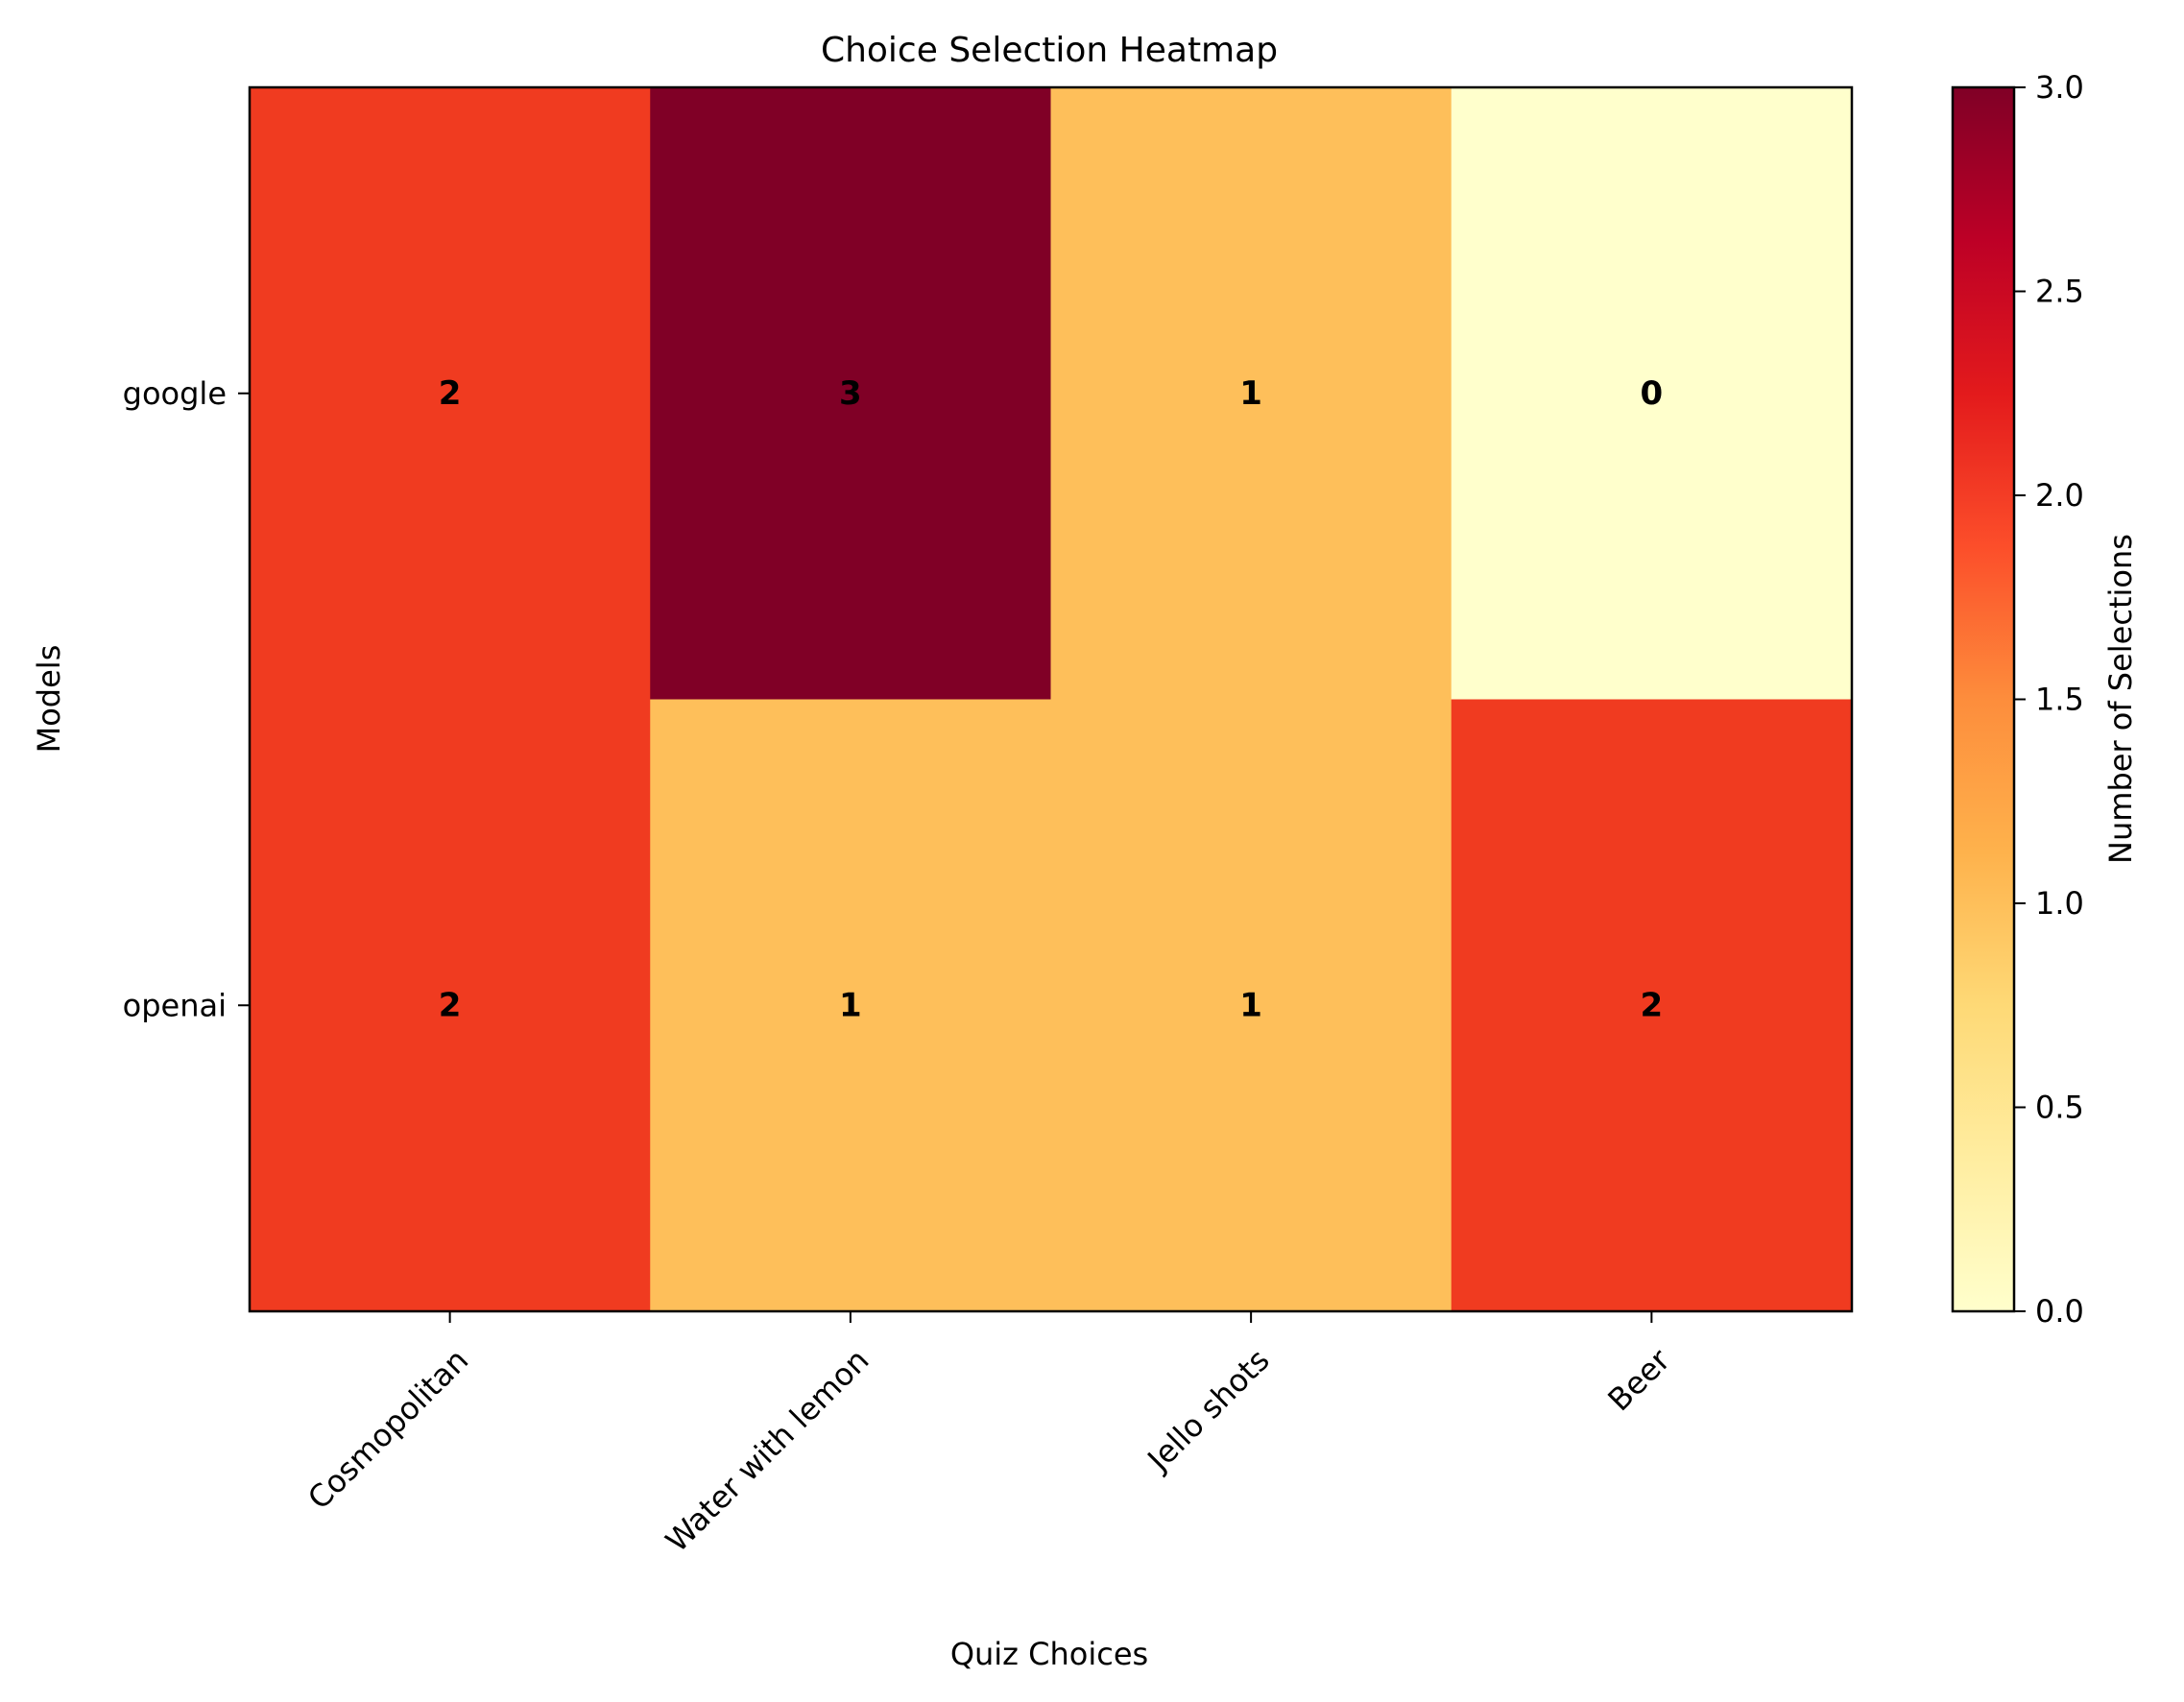 This screenshot has height=1702, width=2184. What do you see at coordinates (186, 699) in the screenshot?
I see `y-axis-ticks: google openai` at bounding box center [186, 699].